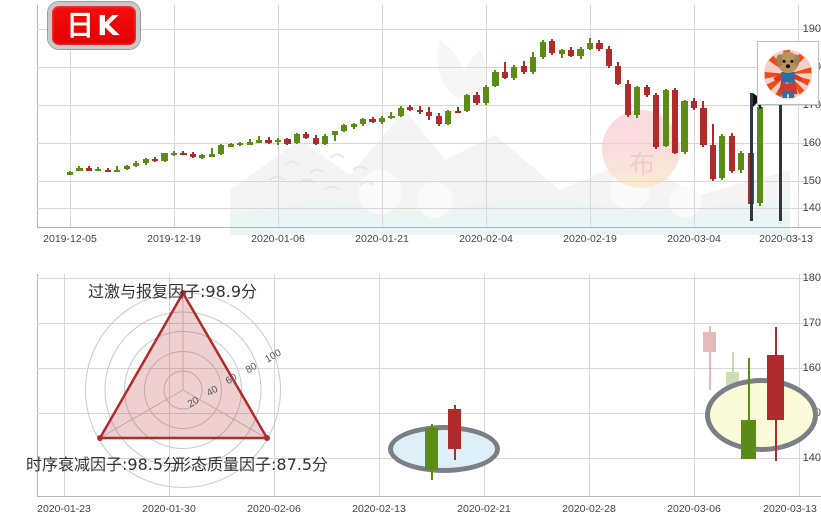  I want to click on x-tick-label: 2020-01-06, so click(278, 239).